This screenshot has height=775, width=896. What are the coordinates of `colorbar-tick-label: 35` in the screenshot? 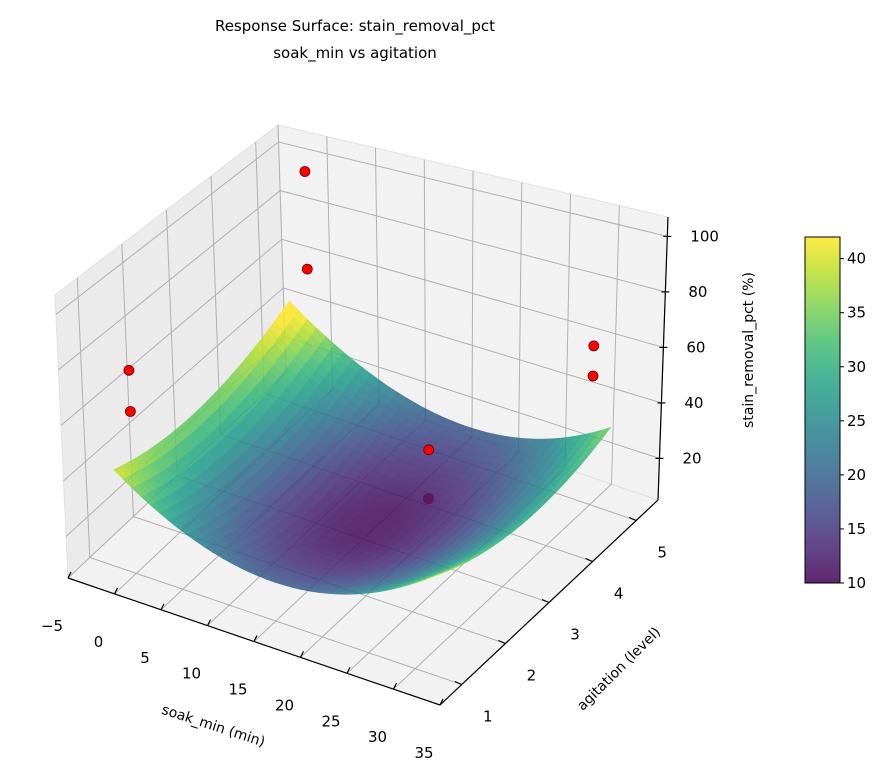 It's located at (856, 313).